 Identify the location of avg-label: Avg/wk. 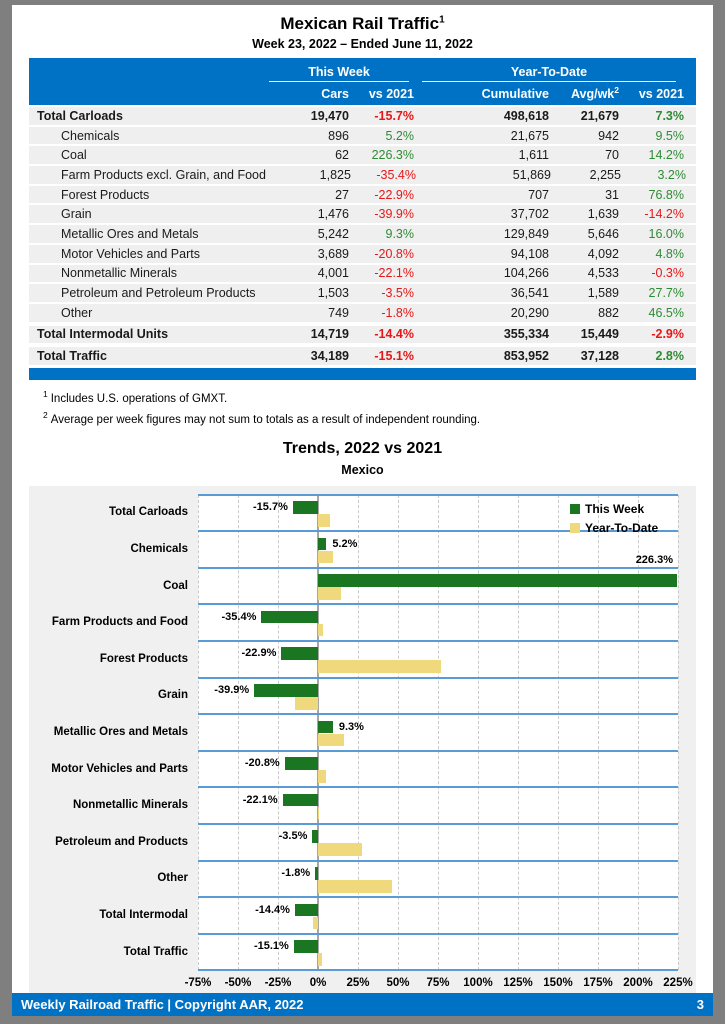
(592, 94).